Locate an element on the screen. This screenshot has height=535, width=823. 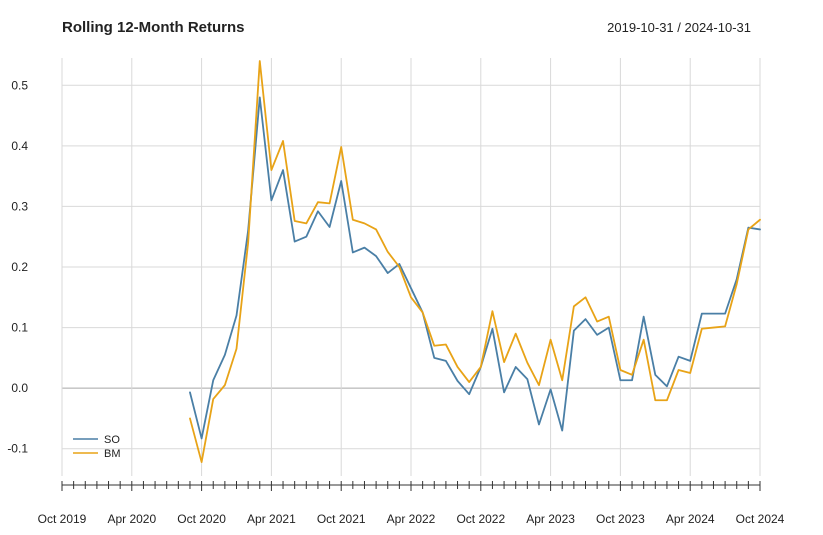
legend: SO BM is located at coordinates (97, 447).